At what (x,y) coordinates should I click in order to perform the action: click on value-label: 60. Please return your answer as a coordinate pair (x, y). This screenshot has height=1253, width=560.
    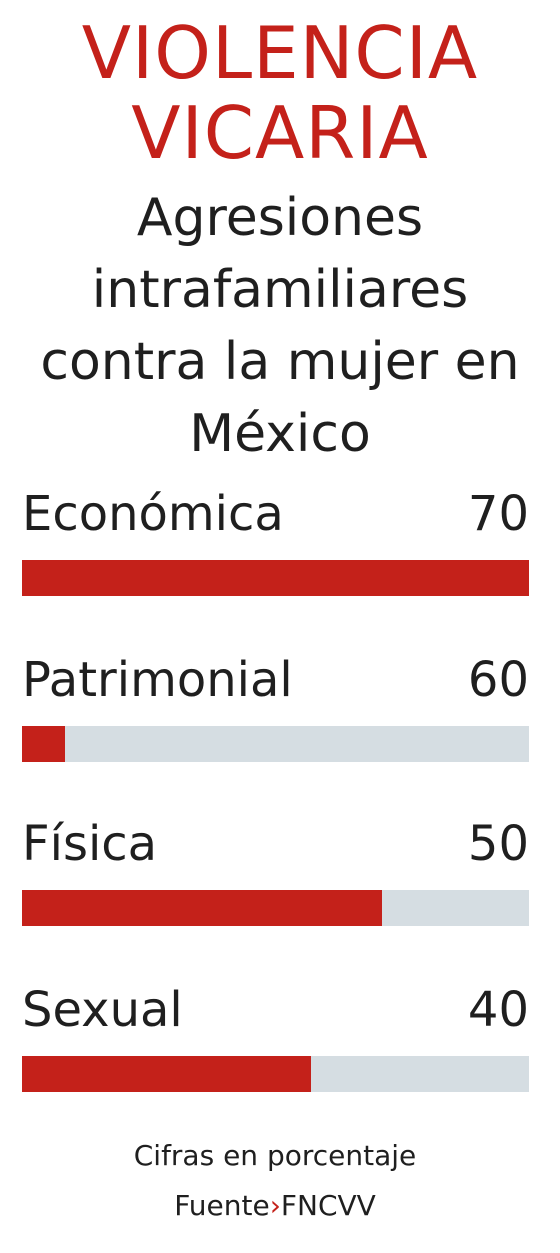
    Looking at the image, I should click on (498, 680).